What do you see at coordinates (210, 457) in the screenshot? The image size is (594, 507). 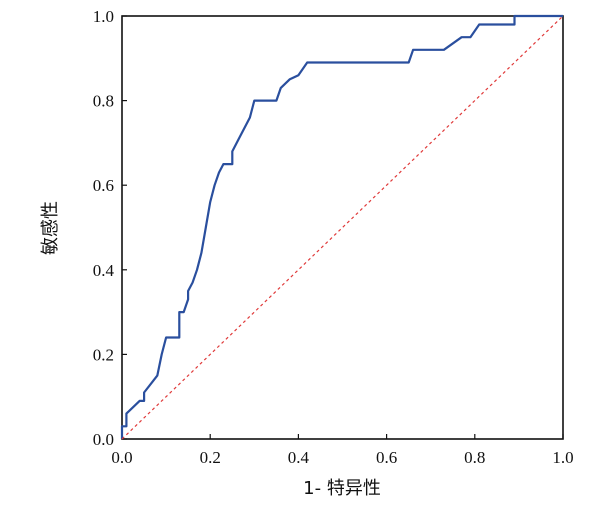 I see `x-tick-label: 0.2` at bounding box center [210, 457].